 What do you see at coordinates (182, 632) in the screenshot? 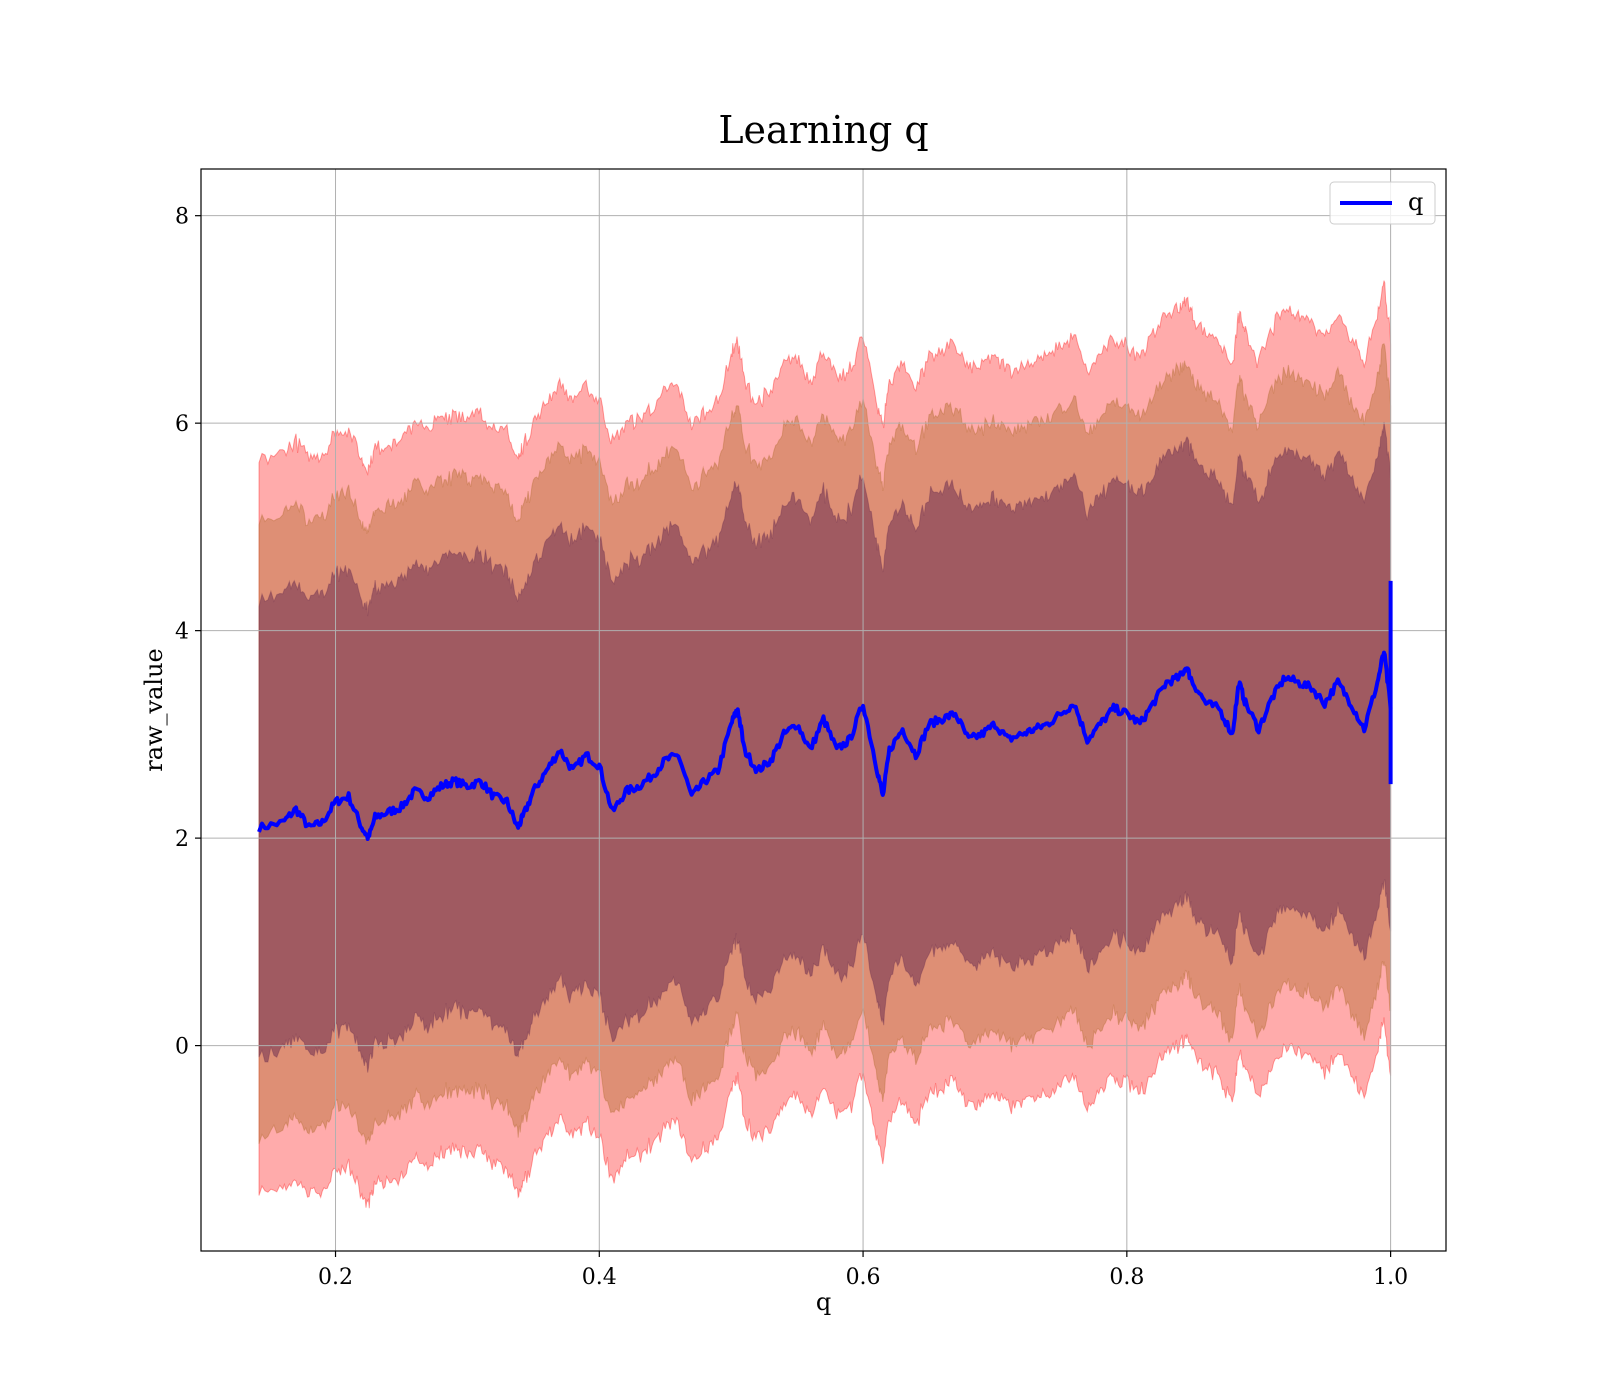
I see `y-tick-label-2: 4` at bounding box center [182, 632].